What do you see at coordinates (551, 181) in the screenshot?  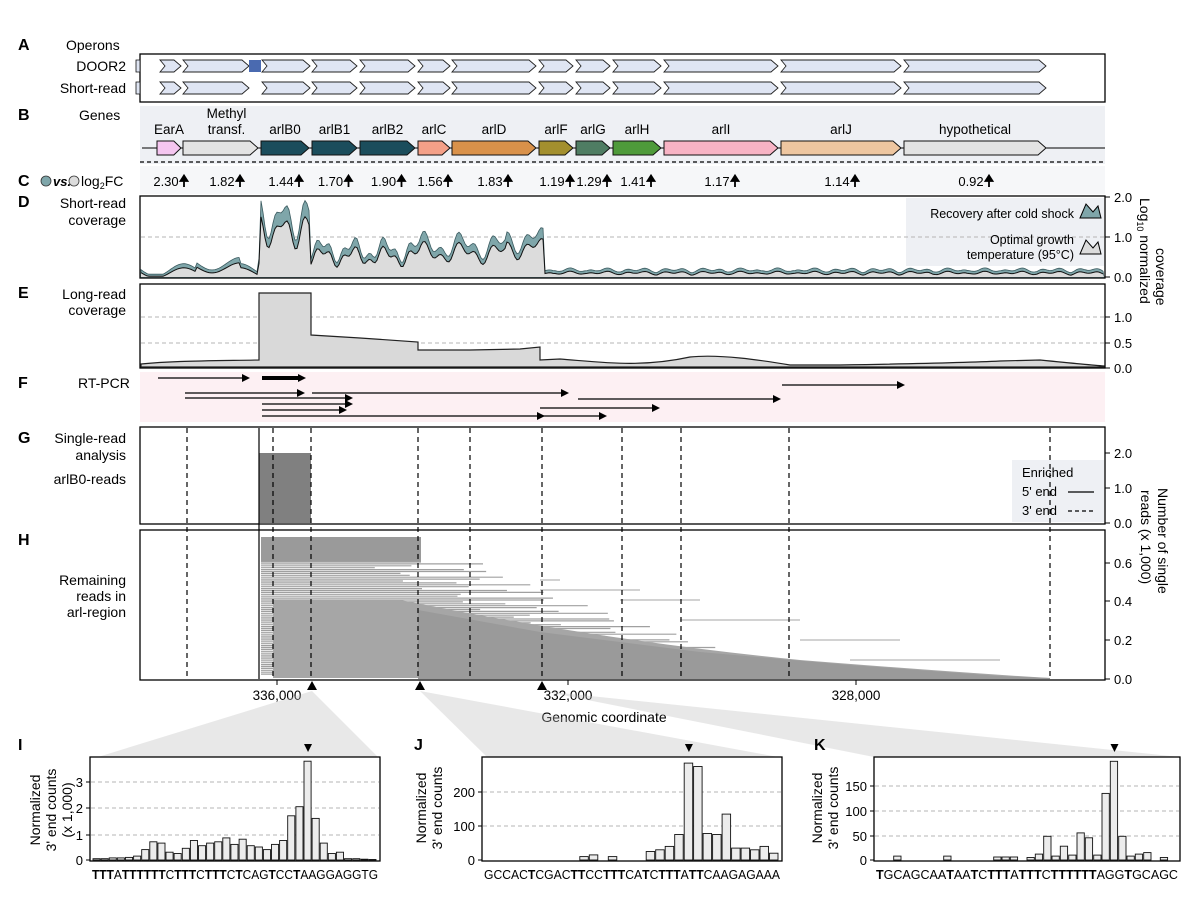 I see `log2fc-value: 1.19` at bounding box center [551, 181].